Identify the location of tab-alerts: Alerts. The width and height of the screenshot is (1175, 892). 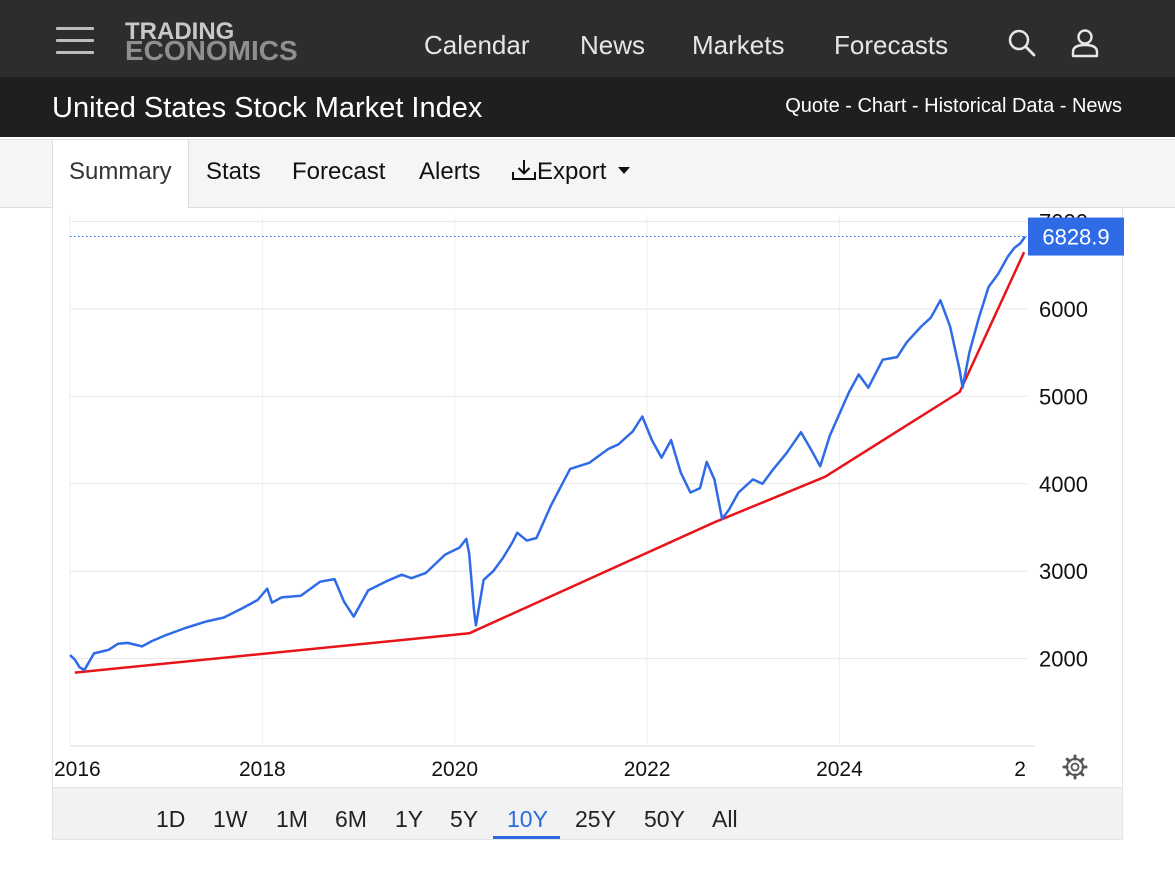
(450, 171).